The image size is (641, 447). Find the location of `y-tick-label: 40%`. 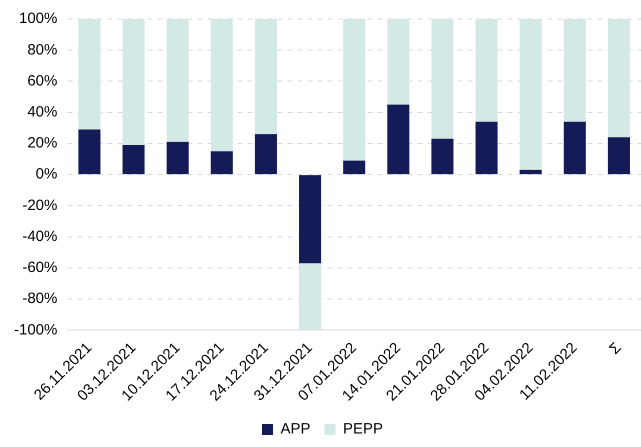

y-tick-label: 40% is located at coordinates (42, 111).